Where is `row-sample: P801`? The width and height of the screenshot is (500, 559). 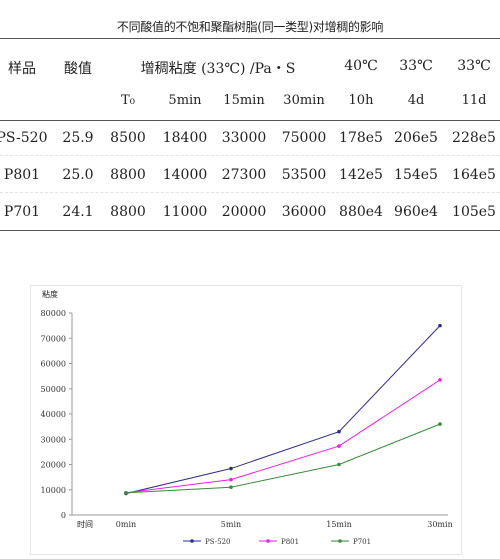 row-sample: P801 is located at coordinates (22, 175).